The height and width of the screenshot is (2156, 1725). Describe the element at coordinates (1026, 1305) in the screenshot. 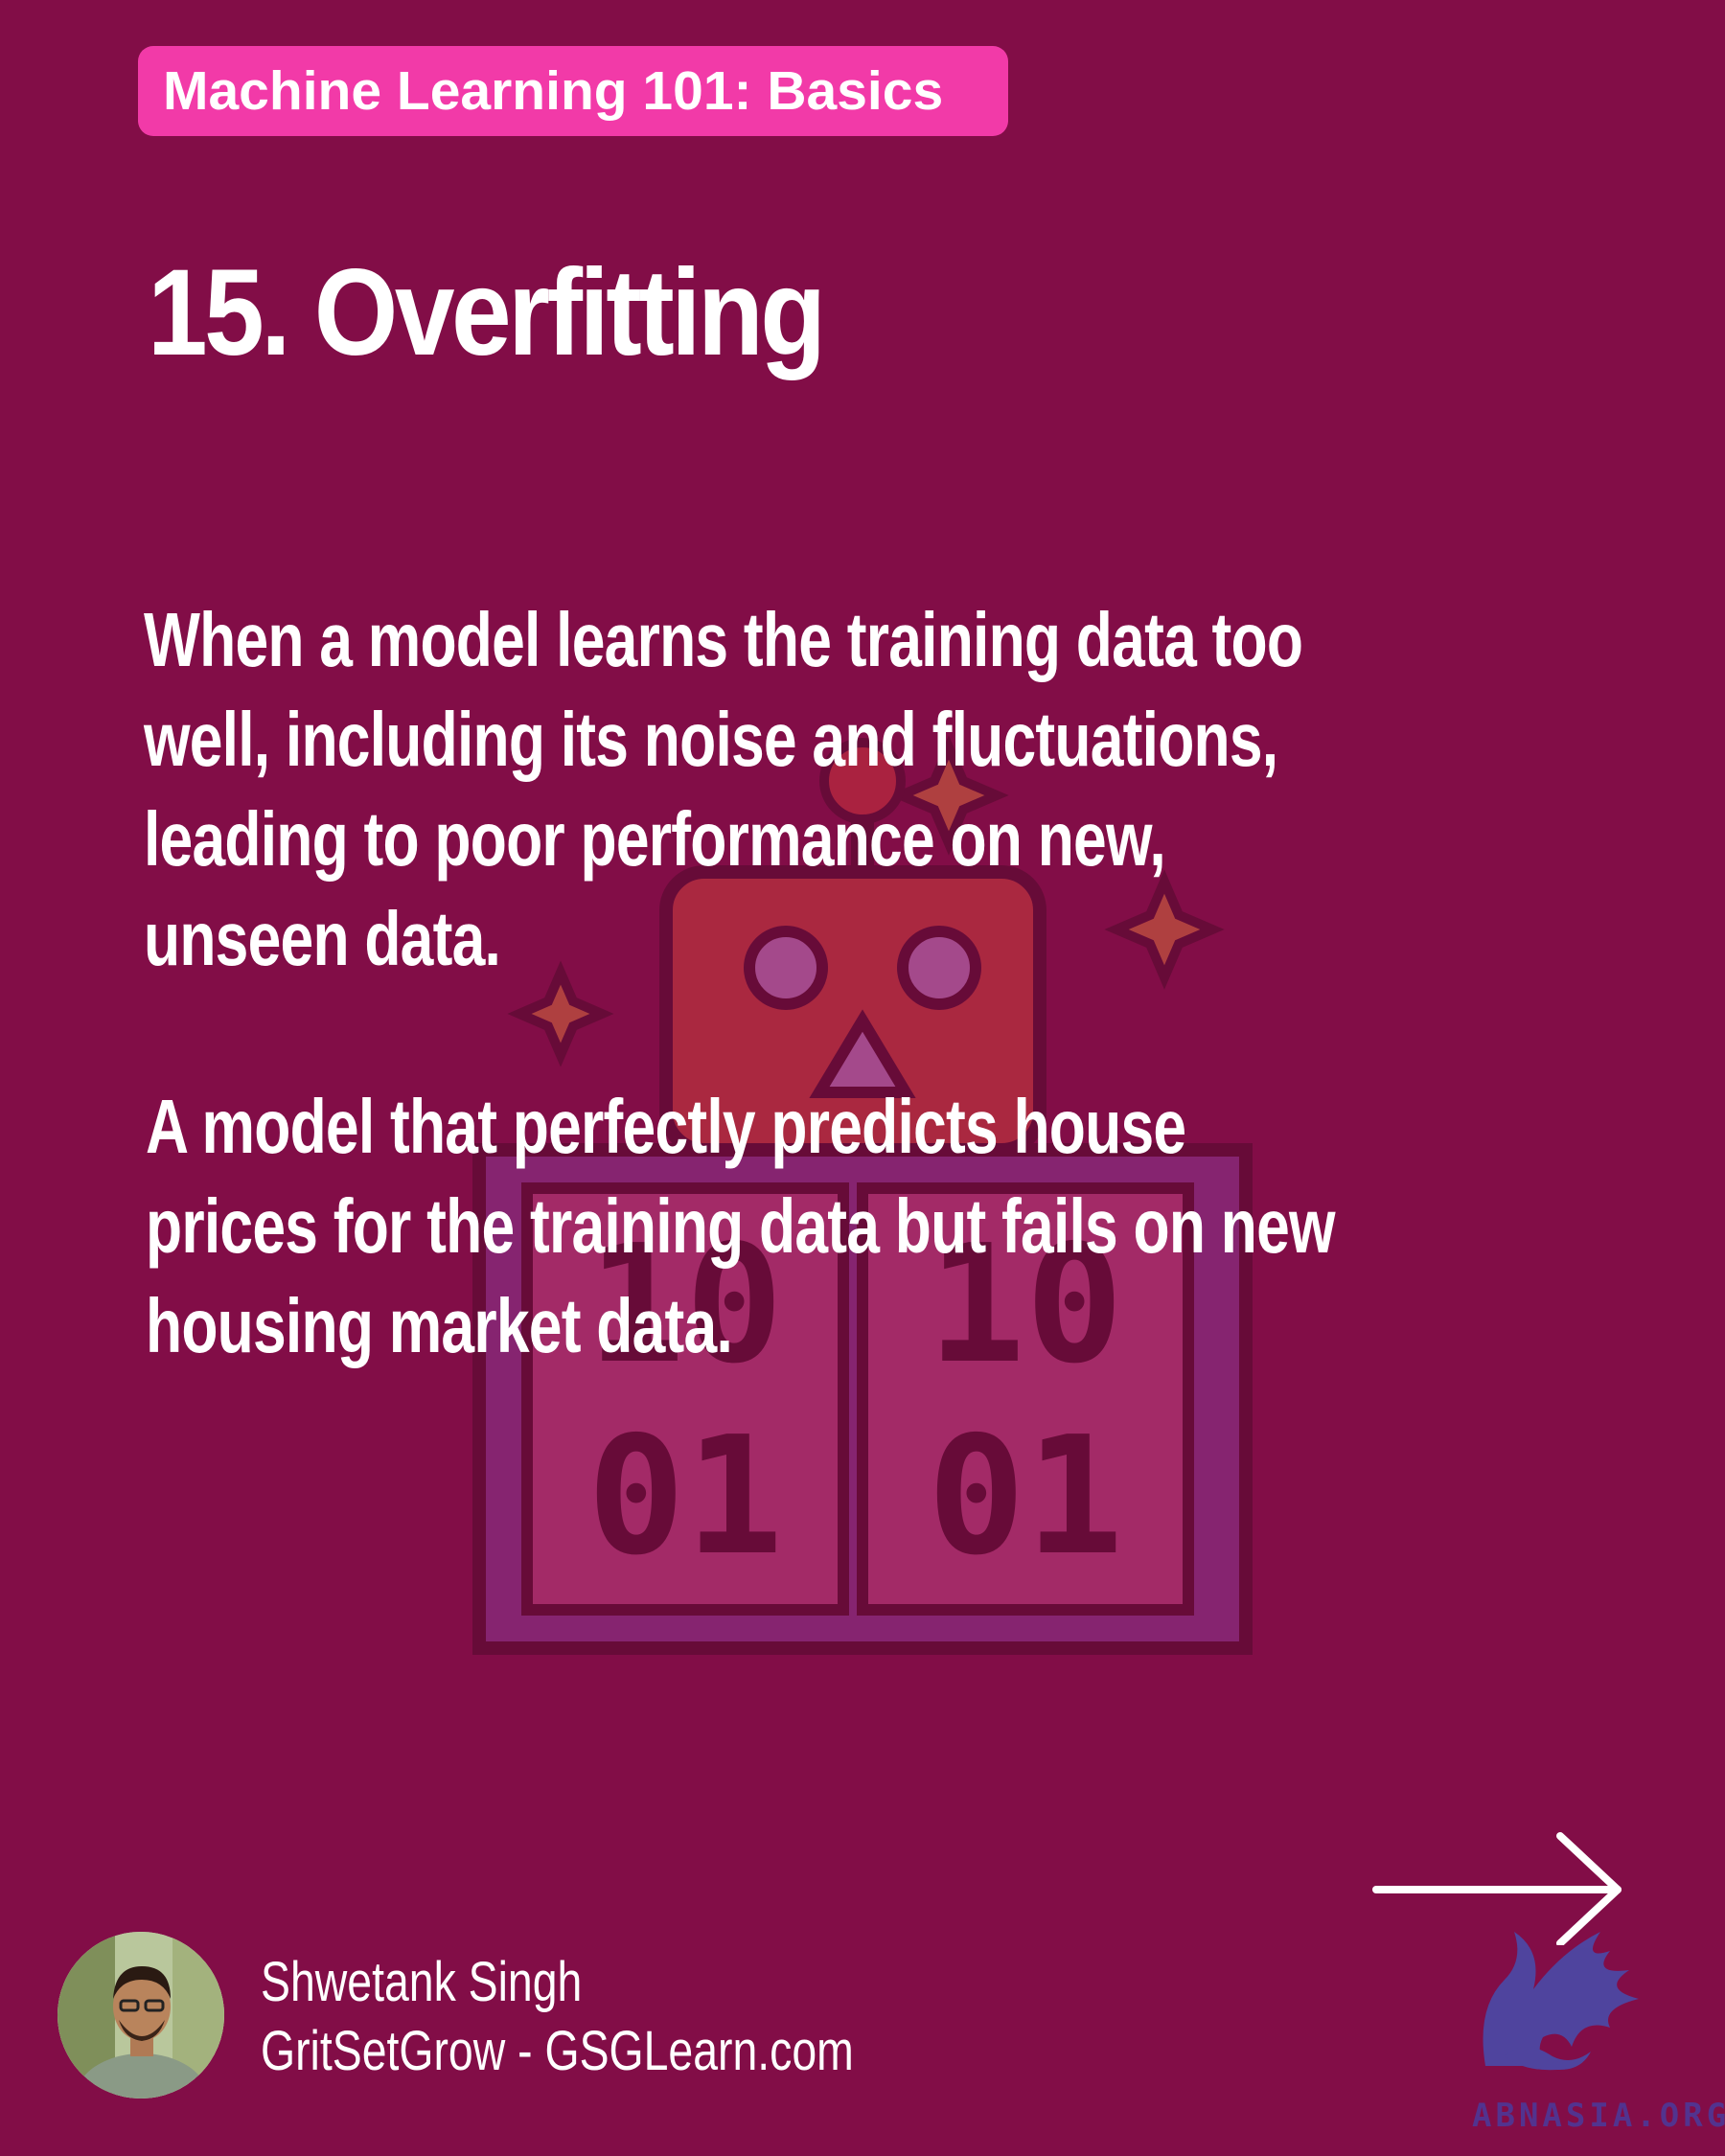

I see `binary-top-right: 10` at that location.